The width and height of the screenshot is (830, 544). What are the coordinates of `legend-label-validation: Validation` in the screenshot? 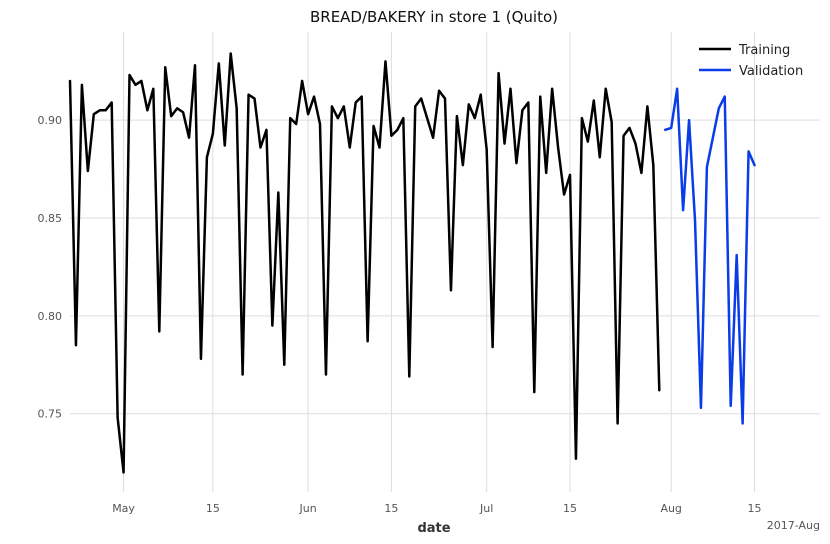 It's located at (771, 71).